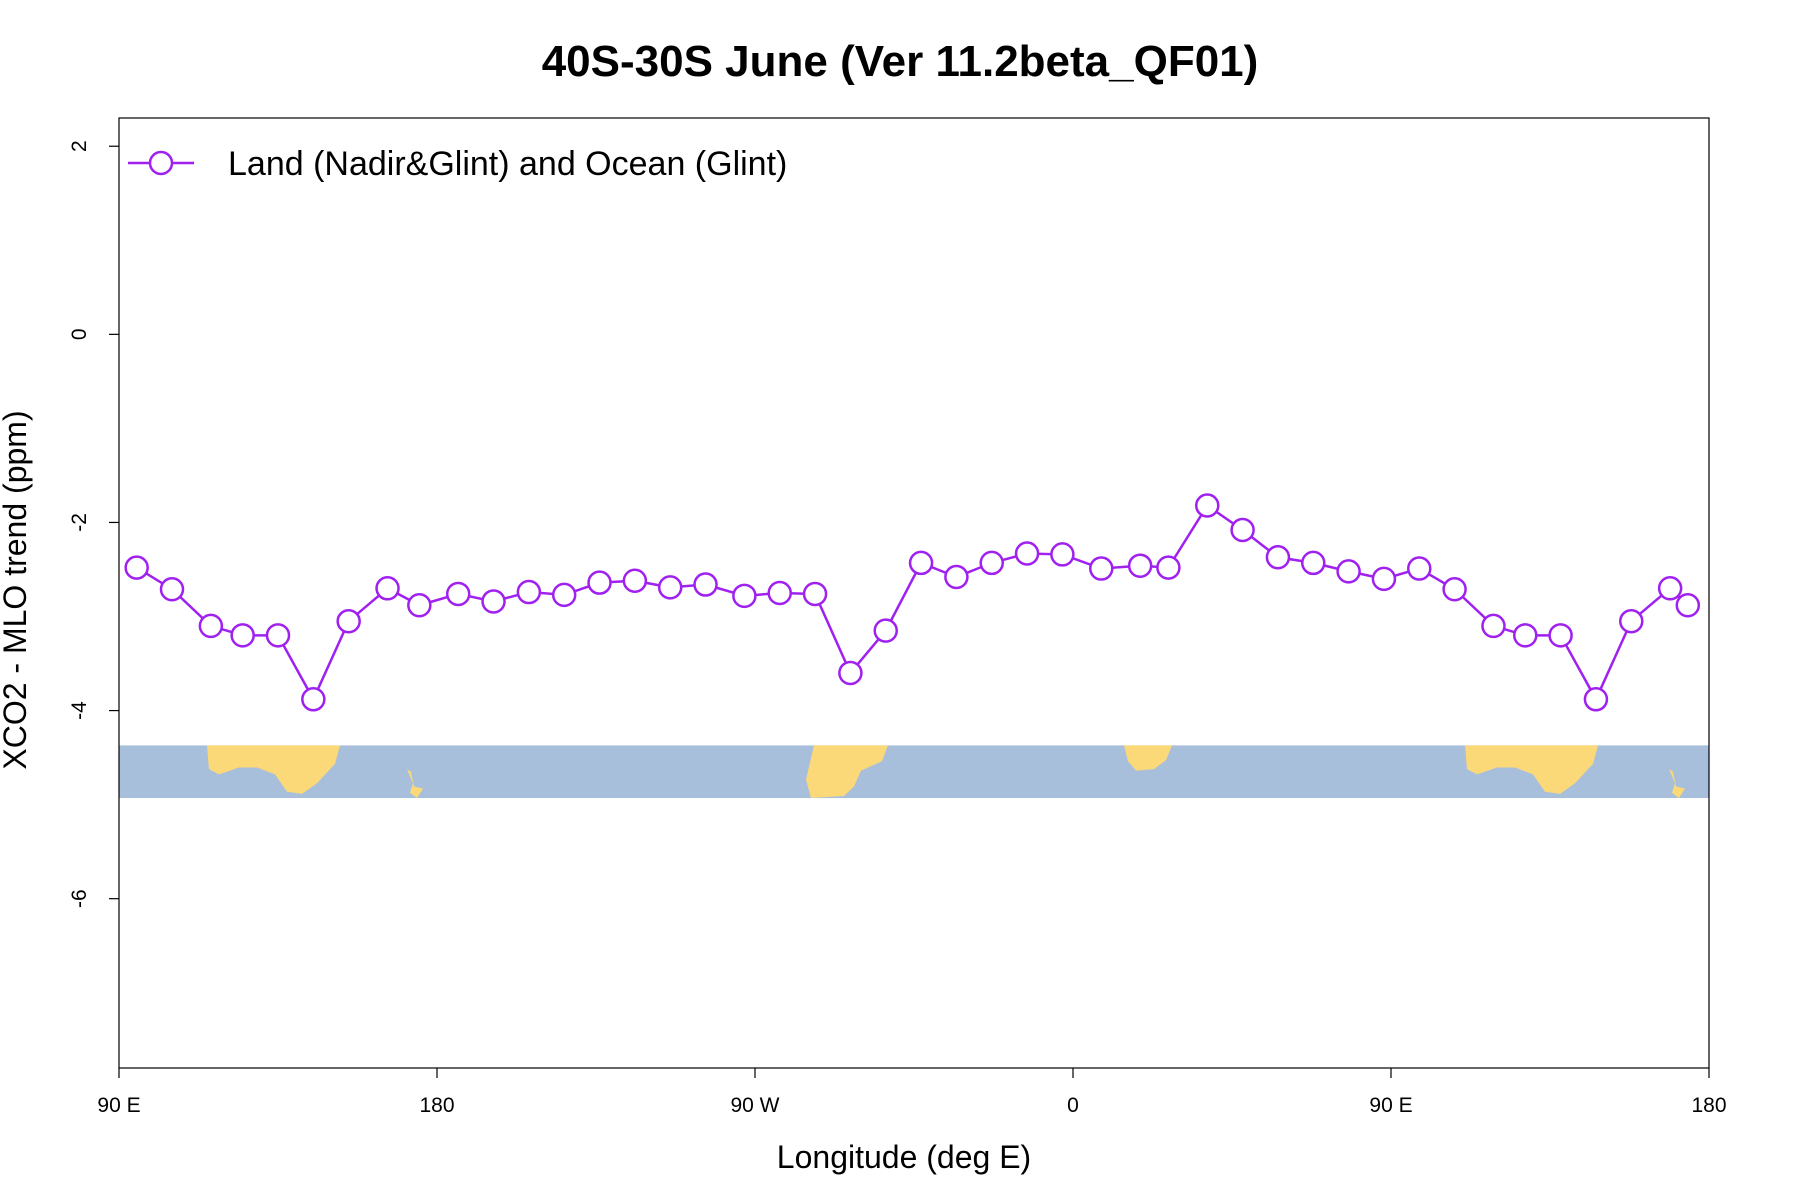  What do you see at coordinates (847, 772) in the screenshot?
I see `south-america-shape` at bounding box center [847, 772].